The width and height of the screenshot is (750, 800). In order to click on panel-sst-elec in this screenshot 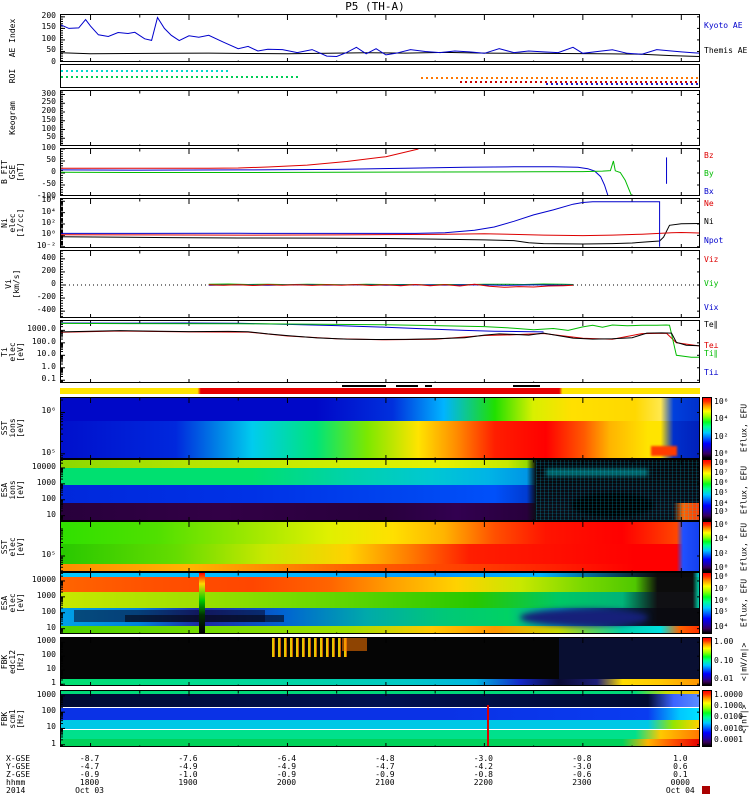, I will do `click(380, 546)`.